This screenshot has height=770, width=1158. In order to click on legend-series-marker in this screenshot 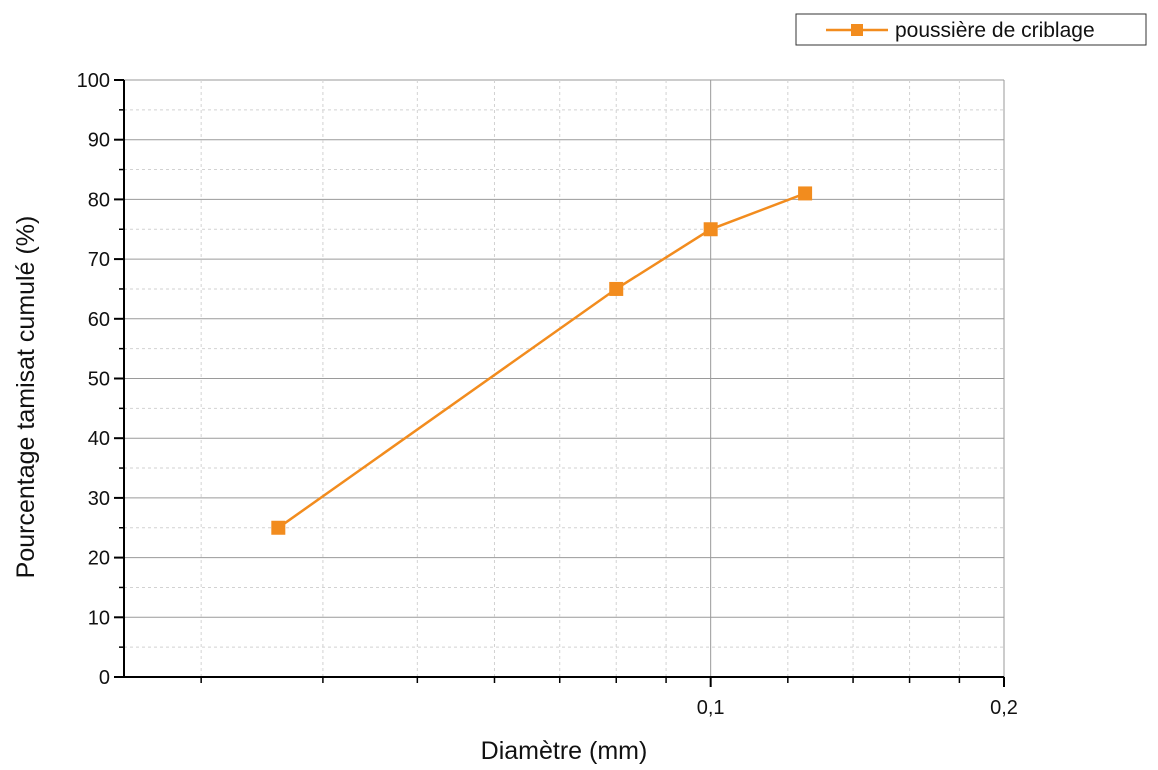, I will do `click(857, 30)`.